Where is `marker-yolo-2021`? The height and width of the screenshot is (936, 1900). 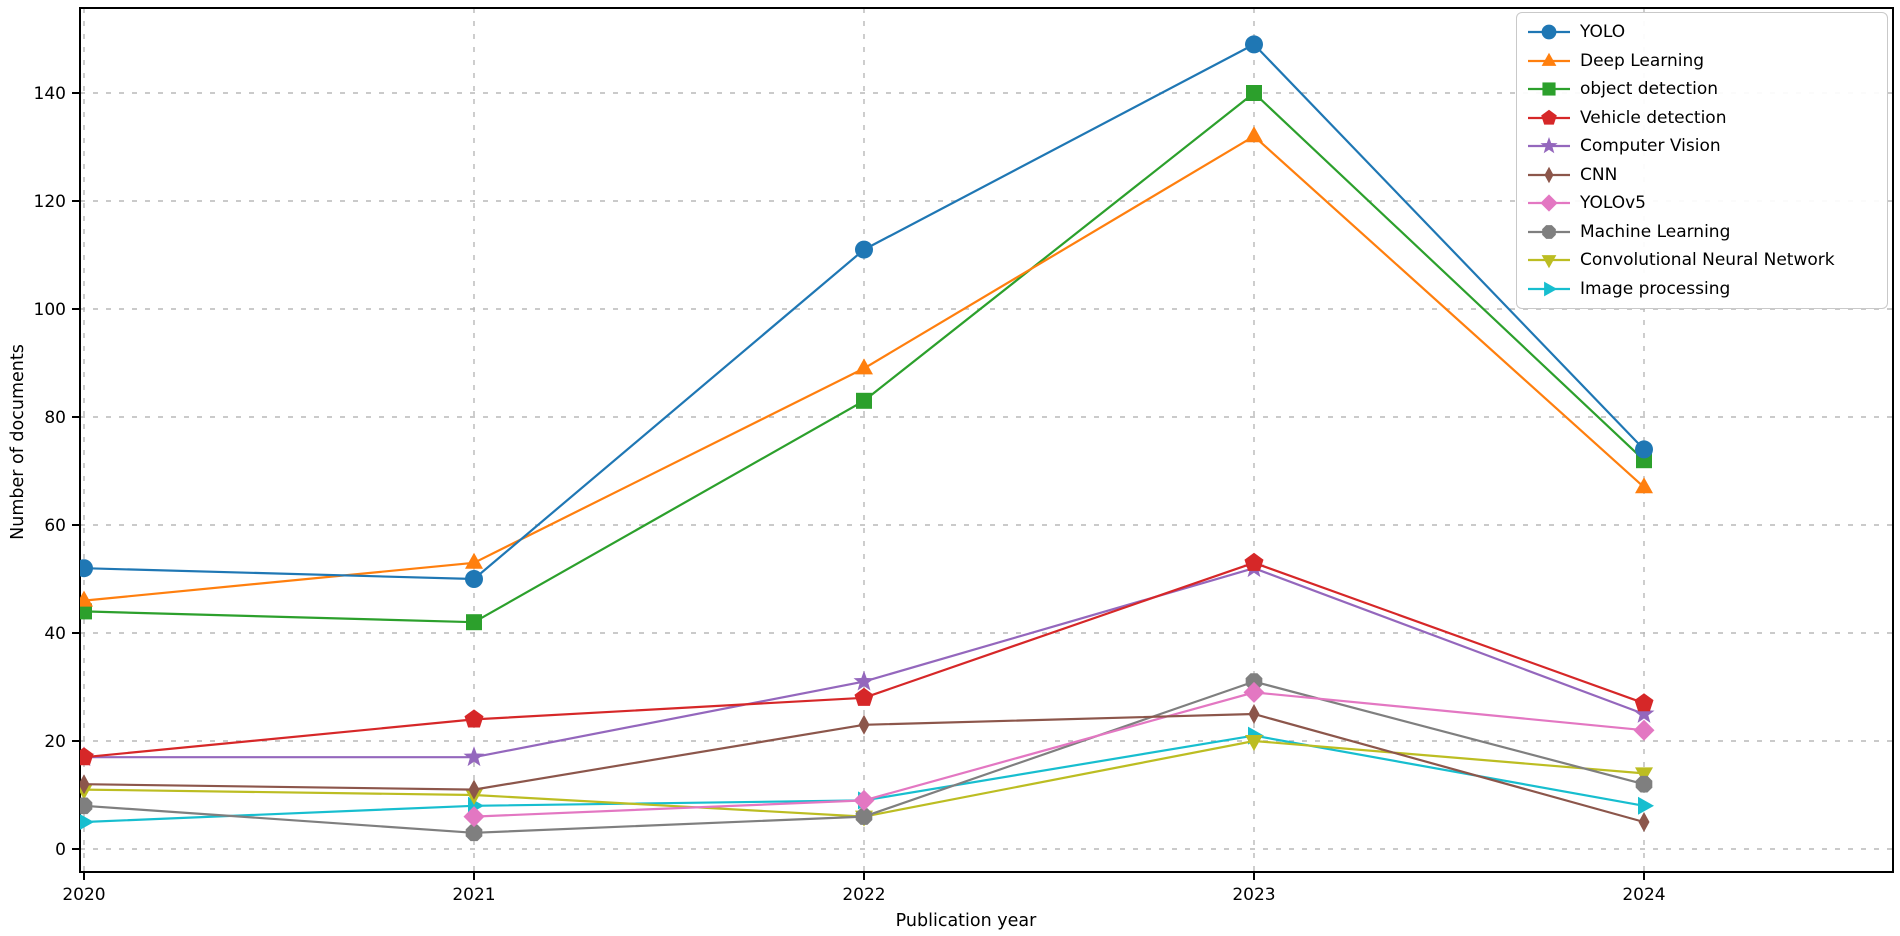 marker-yolo-2021 is located at coordinates (474, 579).